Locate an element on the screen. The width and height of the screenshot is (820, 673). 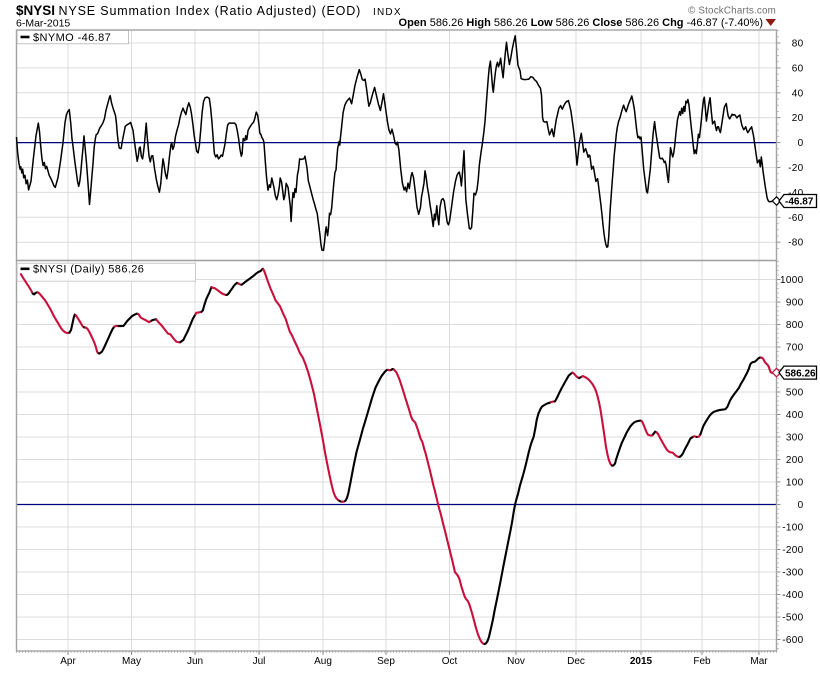
svg-text: 800 is located at coordinates (795, 325).